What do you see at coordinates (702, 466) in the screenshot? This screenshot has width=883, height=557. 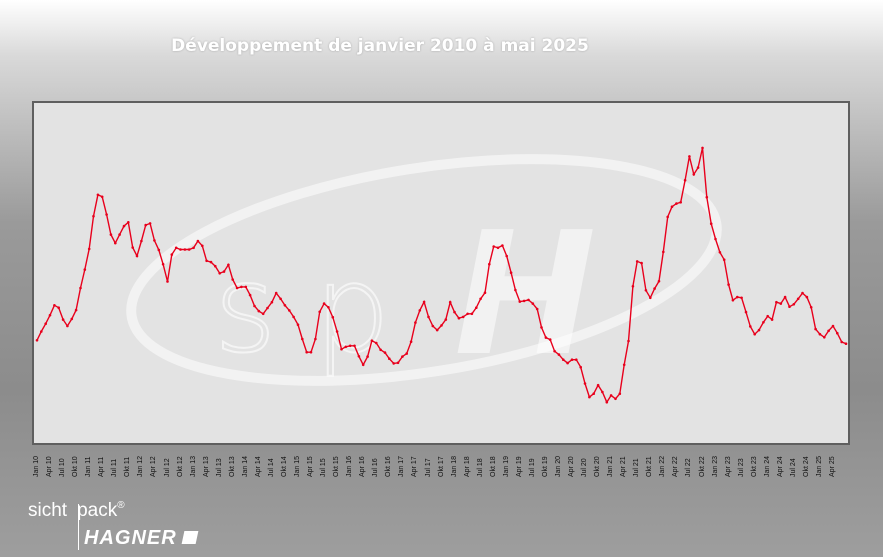 I see `x-tick-label: Okt 22` at bounding box center [702, 466].